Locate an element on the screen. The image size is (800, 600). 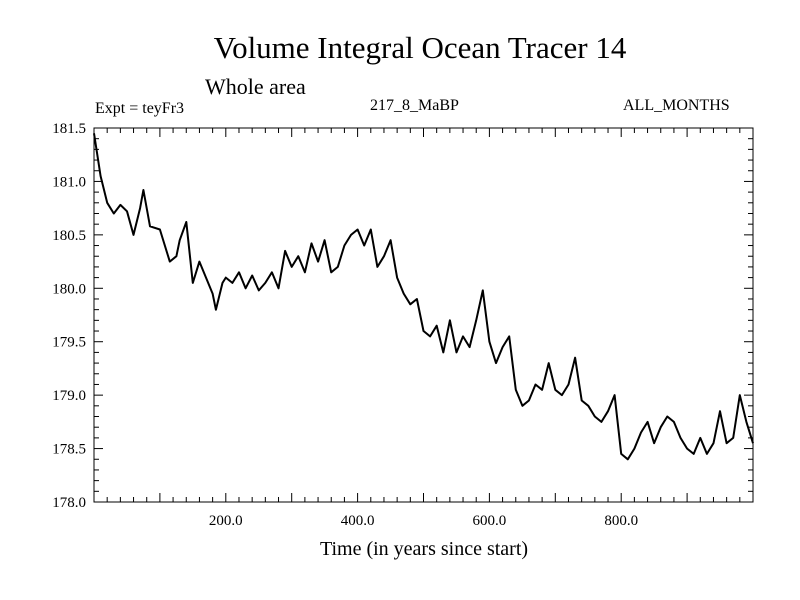
y-tick-label: 178.5 is located at coordinates (69, 450).